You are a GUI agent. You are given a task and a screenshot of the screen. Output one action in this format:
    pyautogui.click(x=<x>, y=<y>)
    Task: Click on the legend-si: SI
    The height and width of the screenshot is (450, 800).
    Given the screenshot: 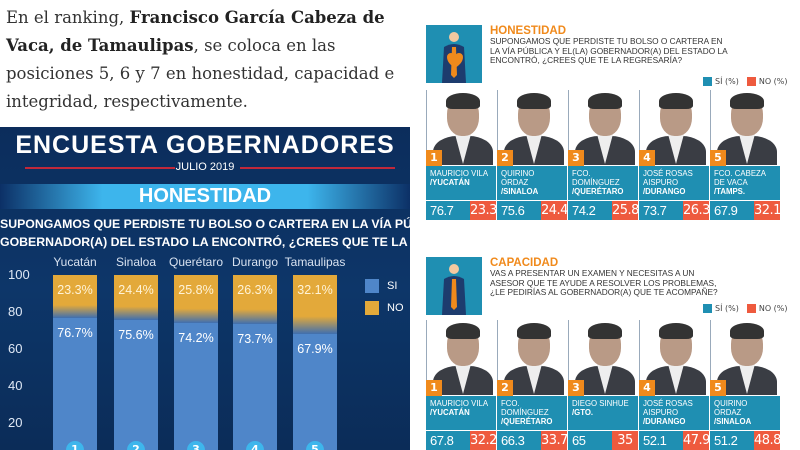 What is the action you would take?
    pyautogui.click(x=381, y=286)
    